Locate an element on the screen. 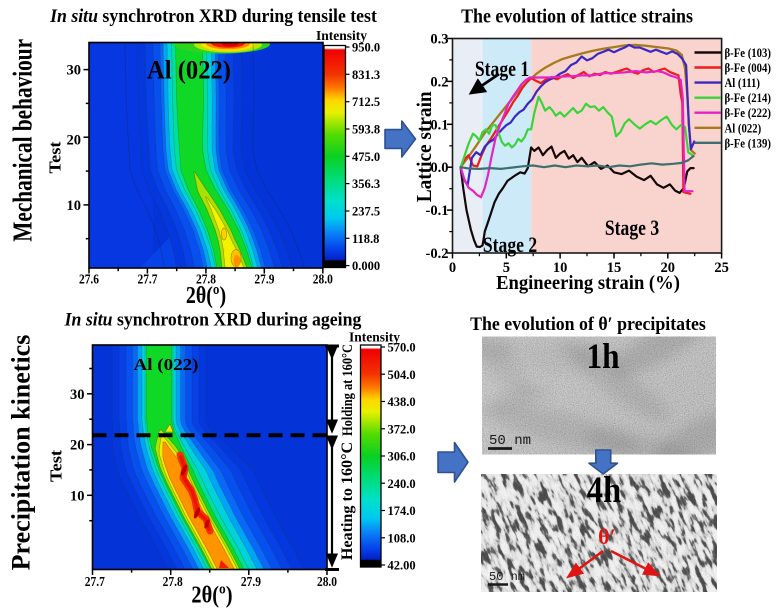 This screenshot has width=776, height=613. svg-text: 475.0 is located at coordinates (366, 157).